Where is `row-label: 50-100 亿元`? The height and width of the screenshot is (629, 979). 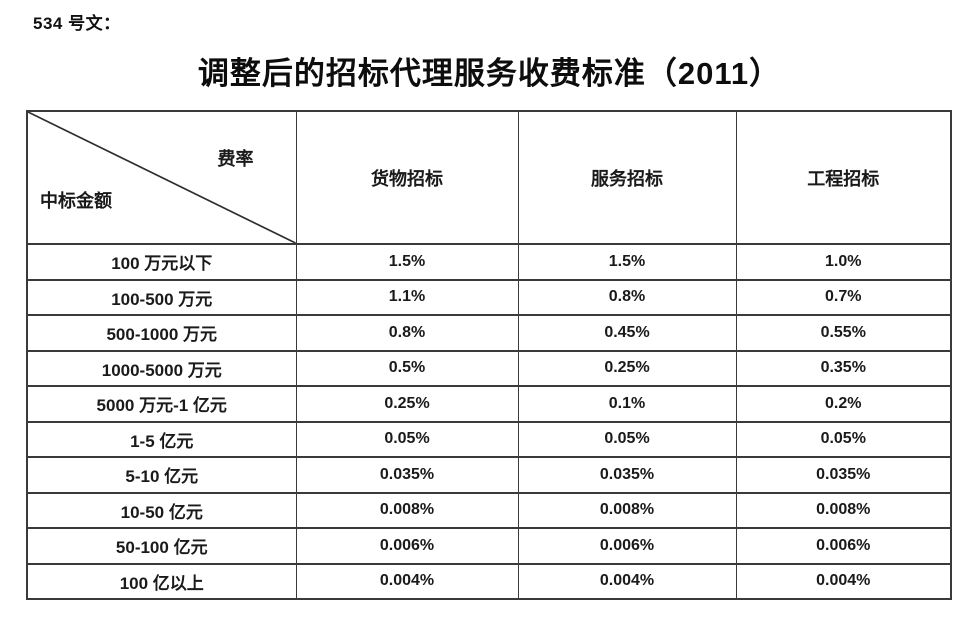
row-label: 50-100 亿元 is located at coordinates (161, 546).